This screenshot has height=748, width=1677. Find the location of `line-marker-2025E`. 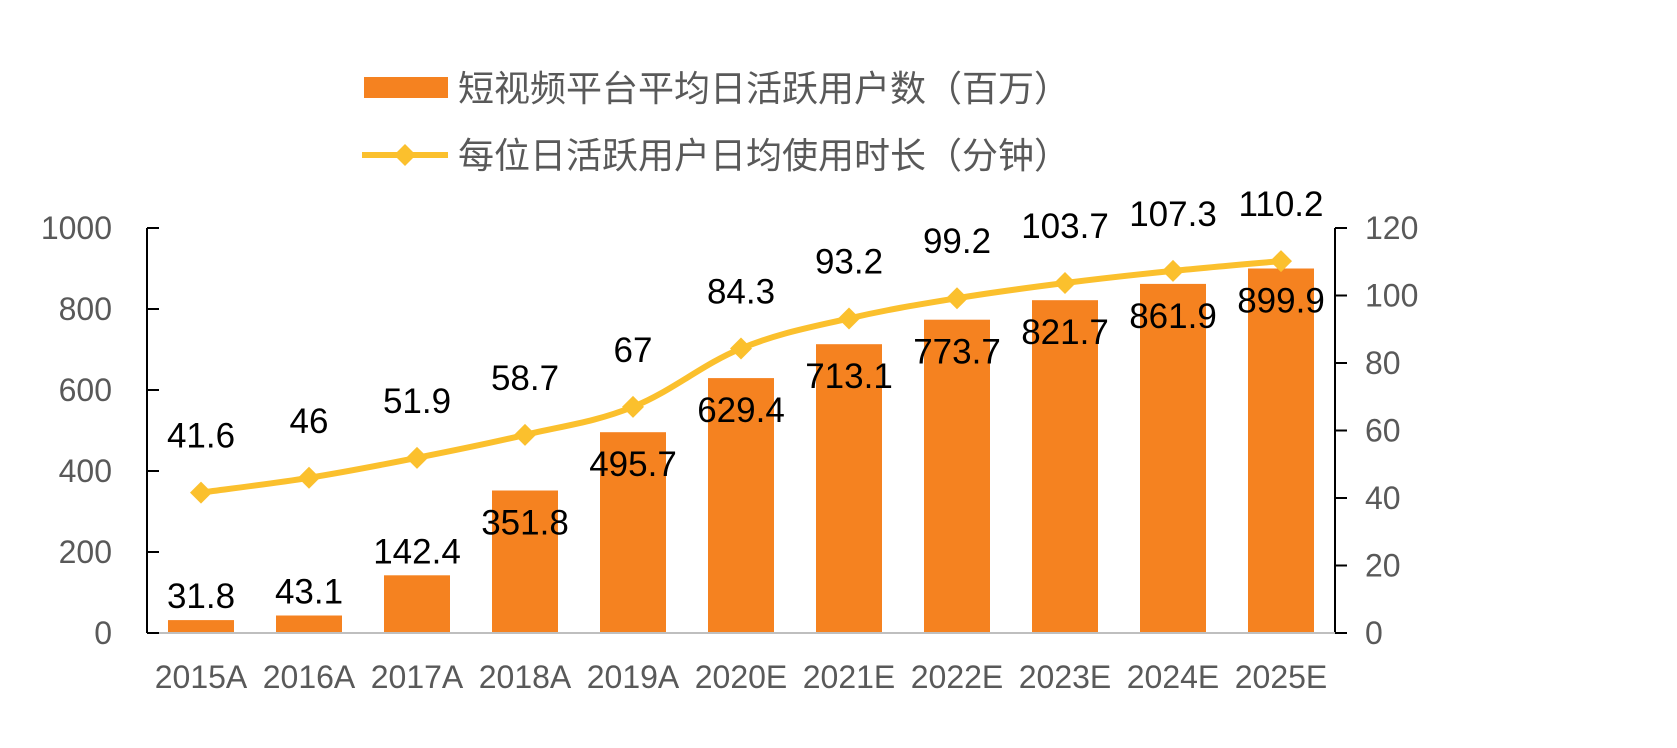

line-marker-2025E is located at coordinates (1281, 261).